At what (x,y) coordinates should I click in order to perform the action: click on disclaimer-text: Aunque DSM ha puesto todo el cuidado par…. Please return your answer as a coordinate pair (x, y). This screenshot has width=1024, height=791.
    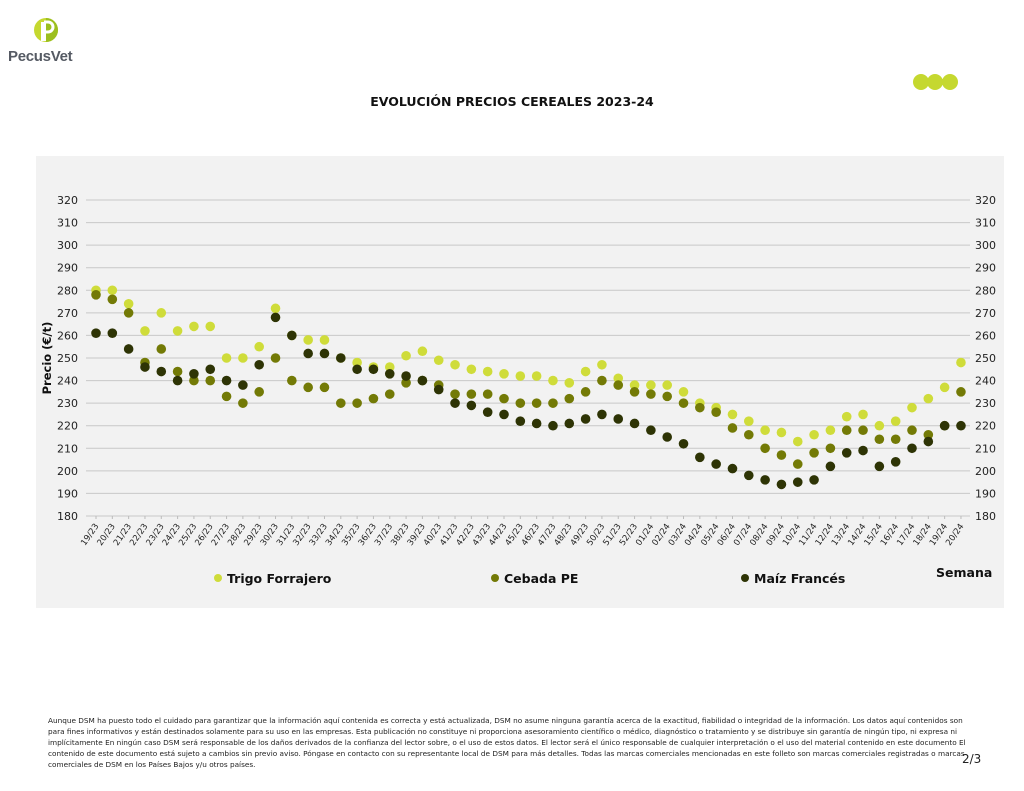
    Looking at the image, I should click on (507, 742).